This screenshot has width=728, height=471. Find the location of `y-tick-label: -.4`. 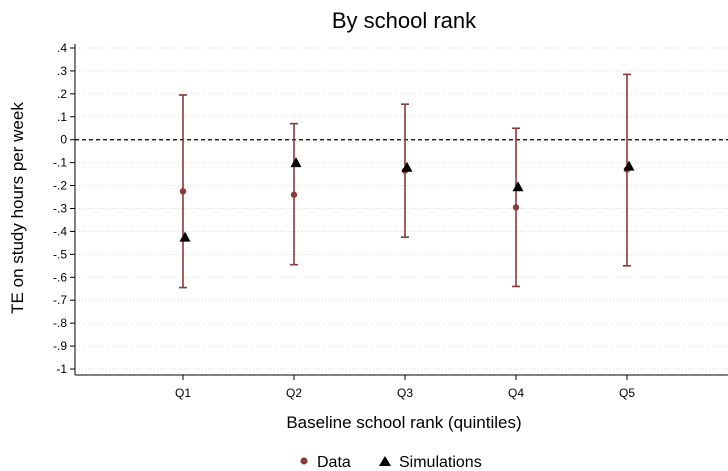

y-tick-label: -.4 is located at coordinates (60, 231).